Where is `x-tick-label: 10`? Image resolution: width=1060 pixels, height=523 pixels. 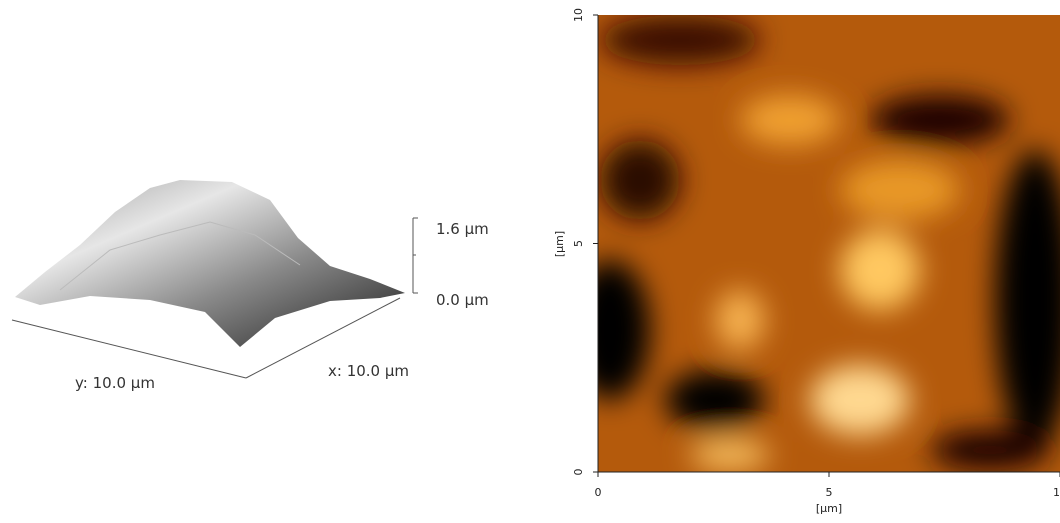 x-tick-label: 10 is located at coordinates (1056, 492).